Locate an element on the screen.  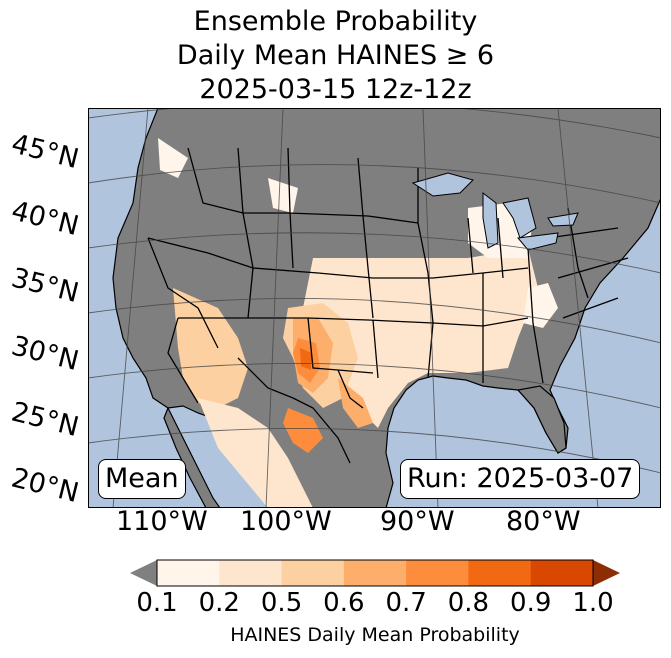
colorbar-frame is located at coordinates (375, 573).